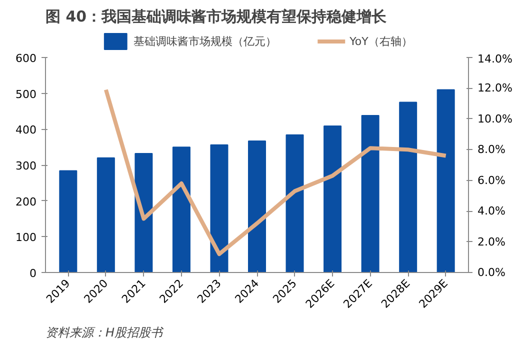 The image size is (515, 348). Describe the element at coordinates (33, 273) in the screenshot. I see `y-tick-label: 0` at that location.